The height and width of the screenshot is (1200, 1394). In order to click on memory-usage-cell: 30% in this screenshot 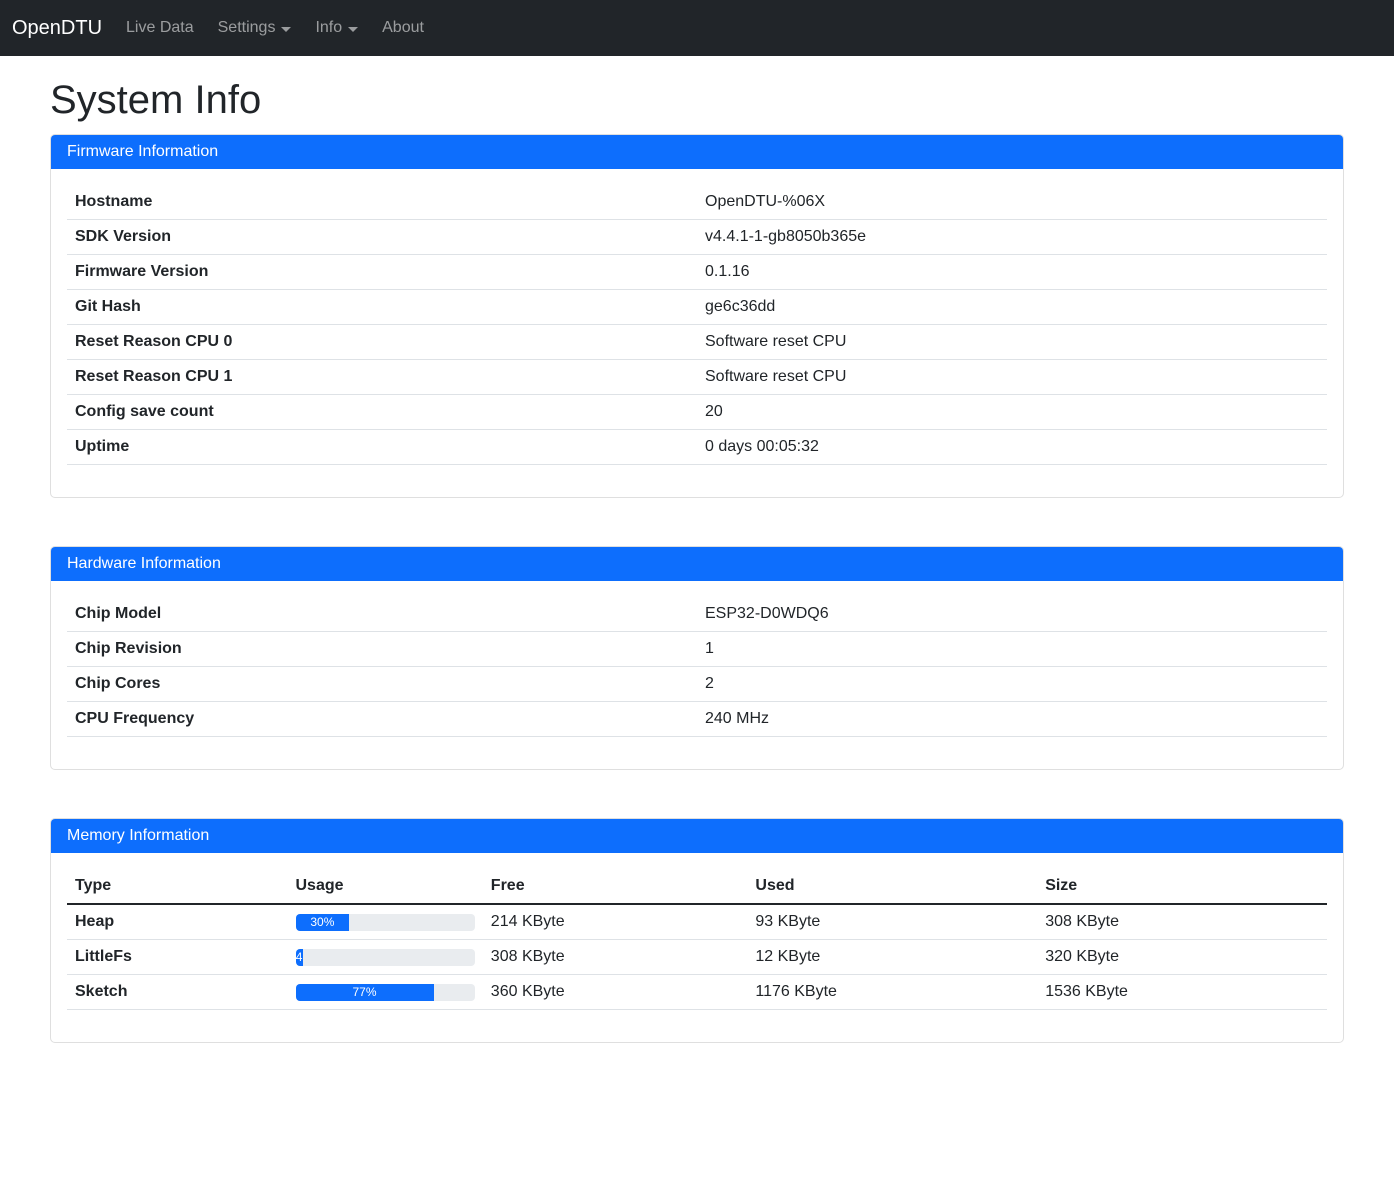, I will do `click(385, 922)`.